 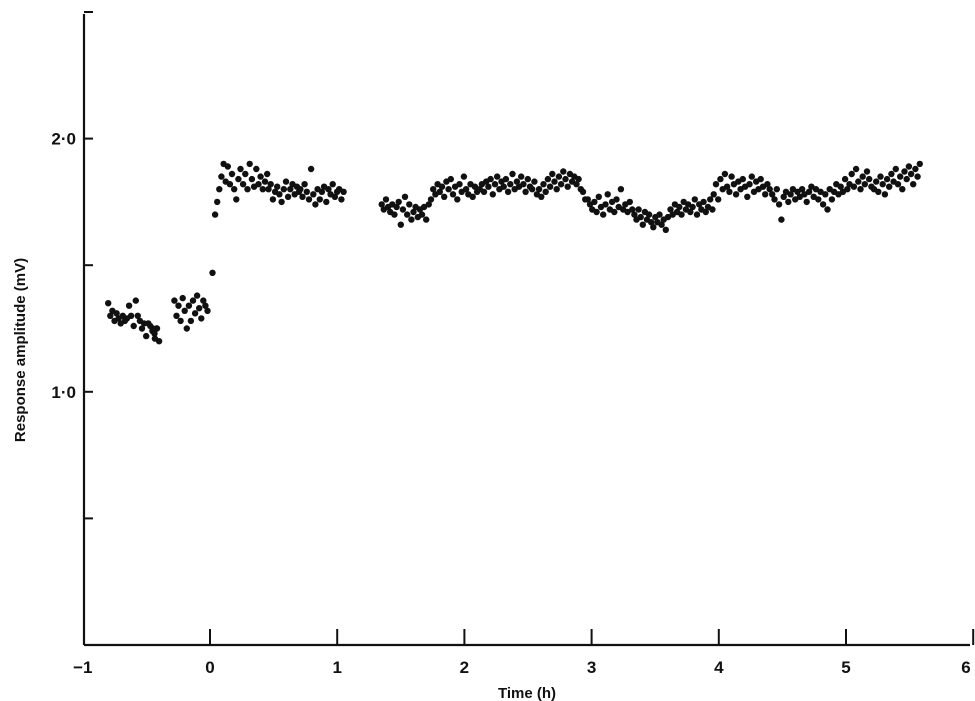 What do you see at coordinates (719, 667) in the screenshot?
I see `x-tick-label: 4` at bounding box center [719, 667].